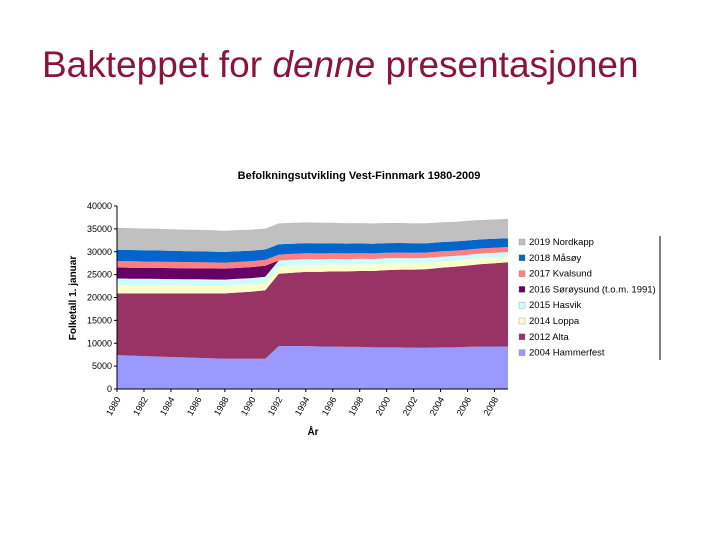  Describe the element at coordinates (99, 206) in the screenshot. I see `y-tick-label: 40000` at that location.